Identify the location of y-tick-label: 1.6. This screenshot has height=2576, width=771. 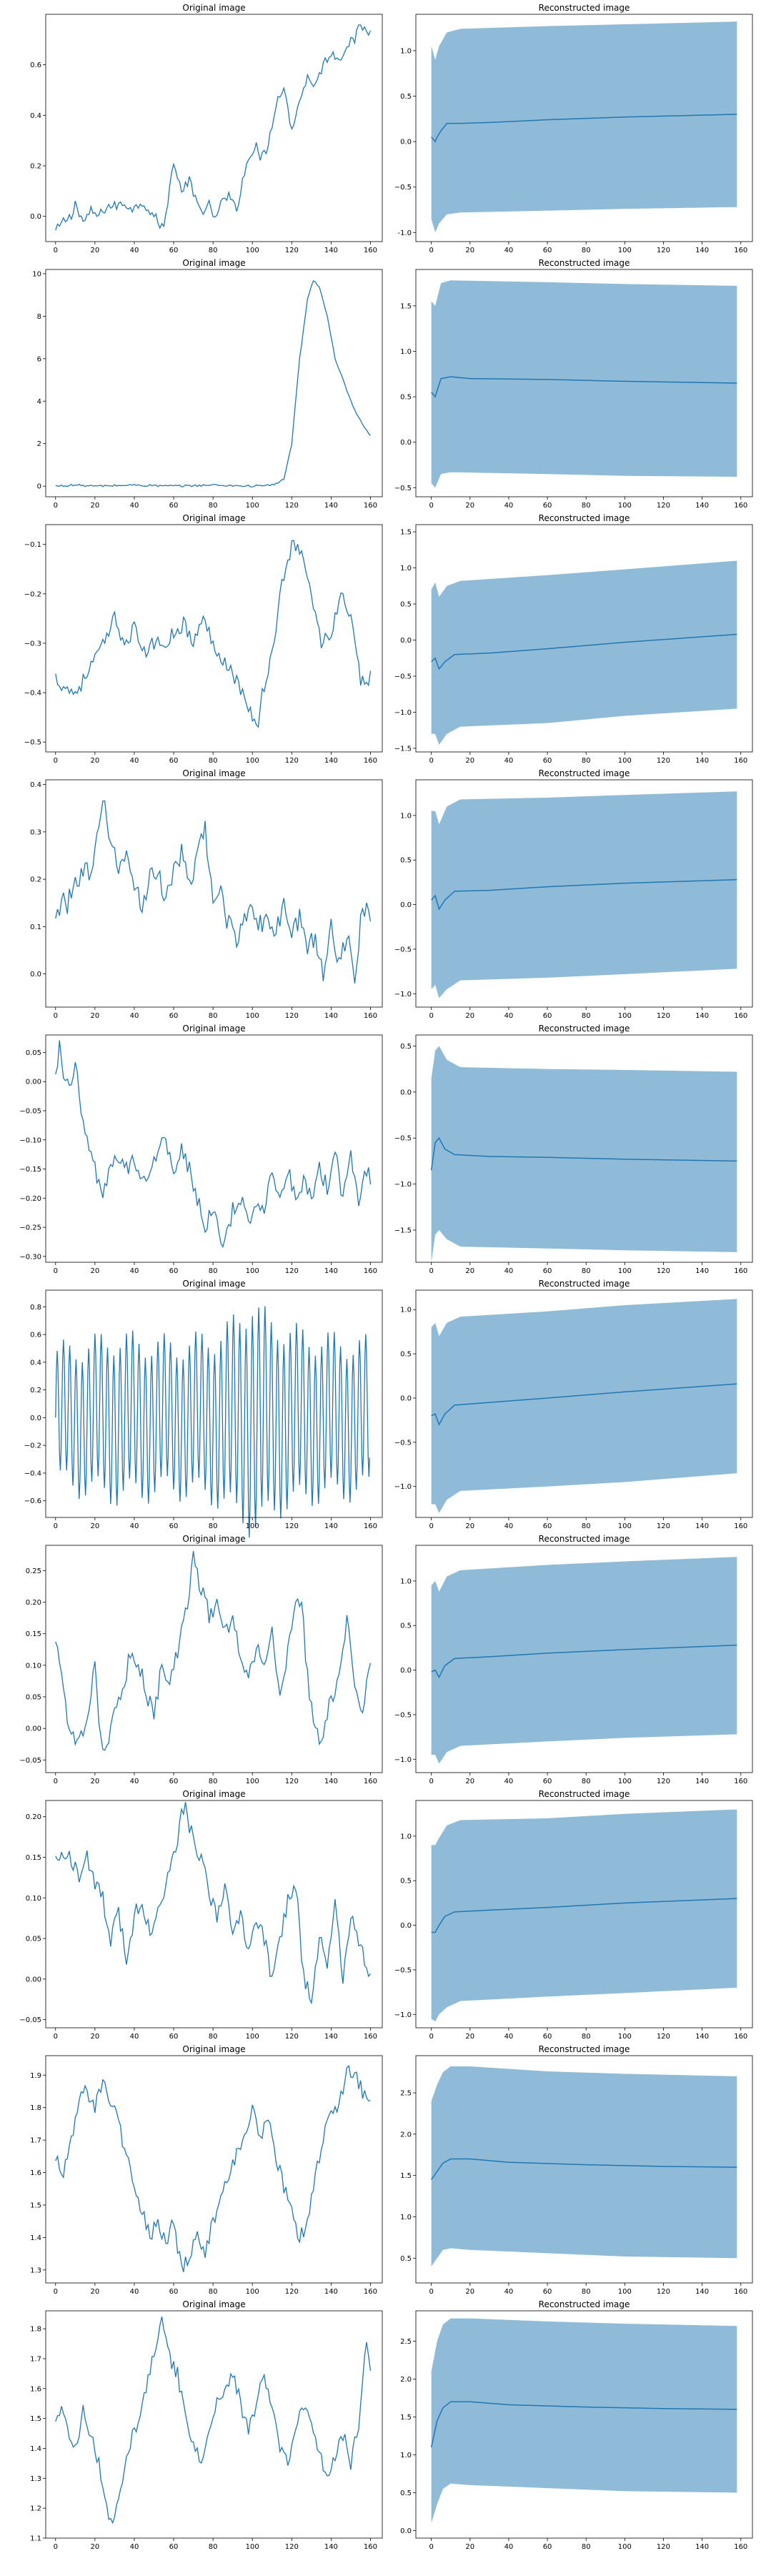
(35, 2173).